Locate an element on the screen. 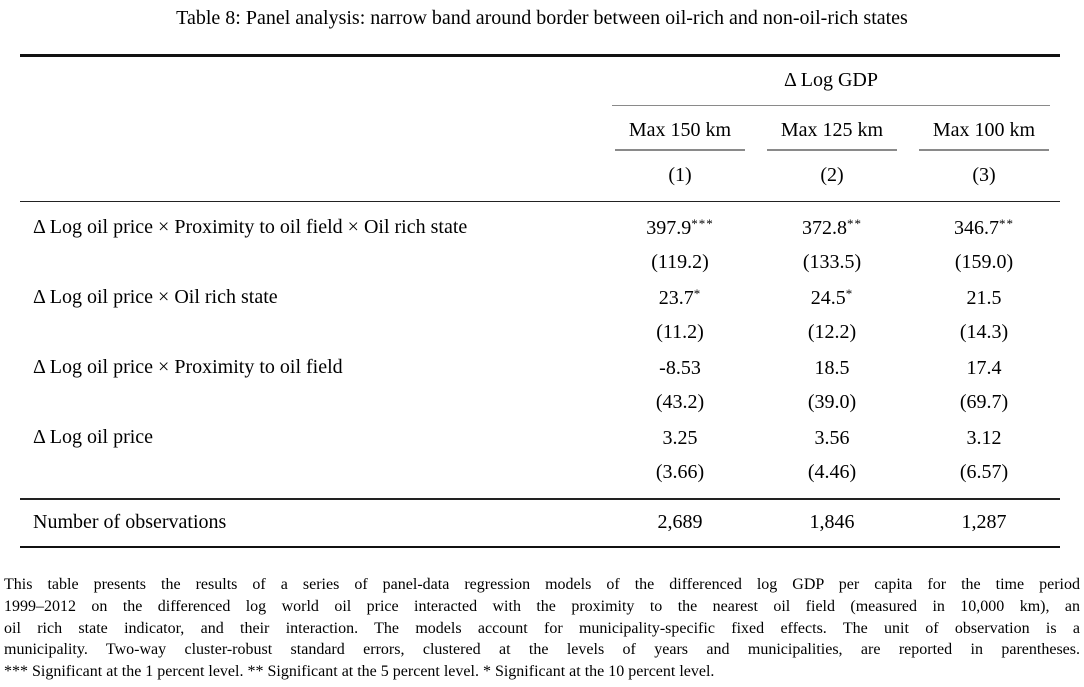  coef-value: 372.8 is located at coordinates (824, 227).